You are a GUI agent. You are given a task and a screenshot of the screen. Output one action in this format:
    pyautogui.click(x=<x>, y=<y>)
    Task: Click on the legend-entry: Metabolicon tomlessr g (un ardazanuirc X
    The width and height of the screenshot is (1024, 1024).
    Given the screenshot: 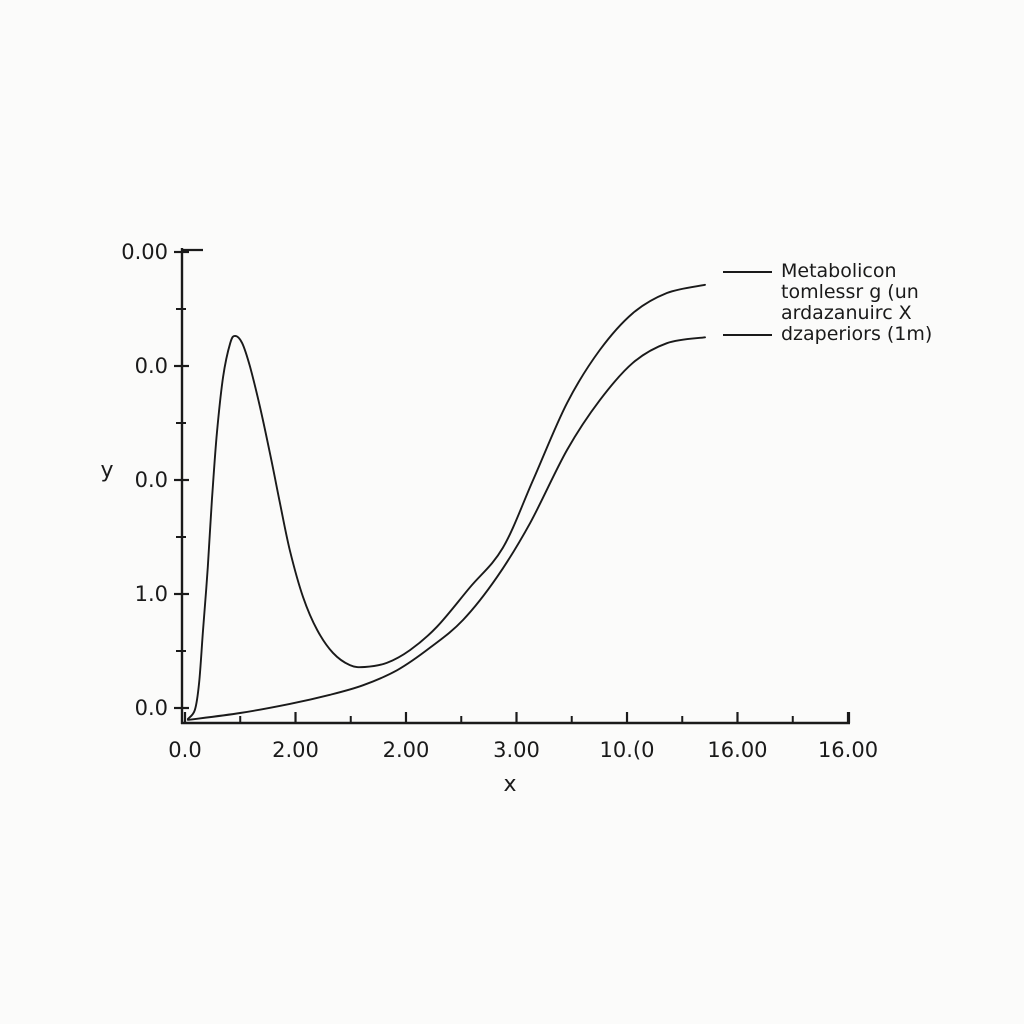 What is the action you would take?
    pyautogui.click(x=827, y=292)
    